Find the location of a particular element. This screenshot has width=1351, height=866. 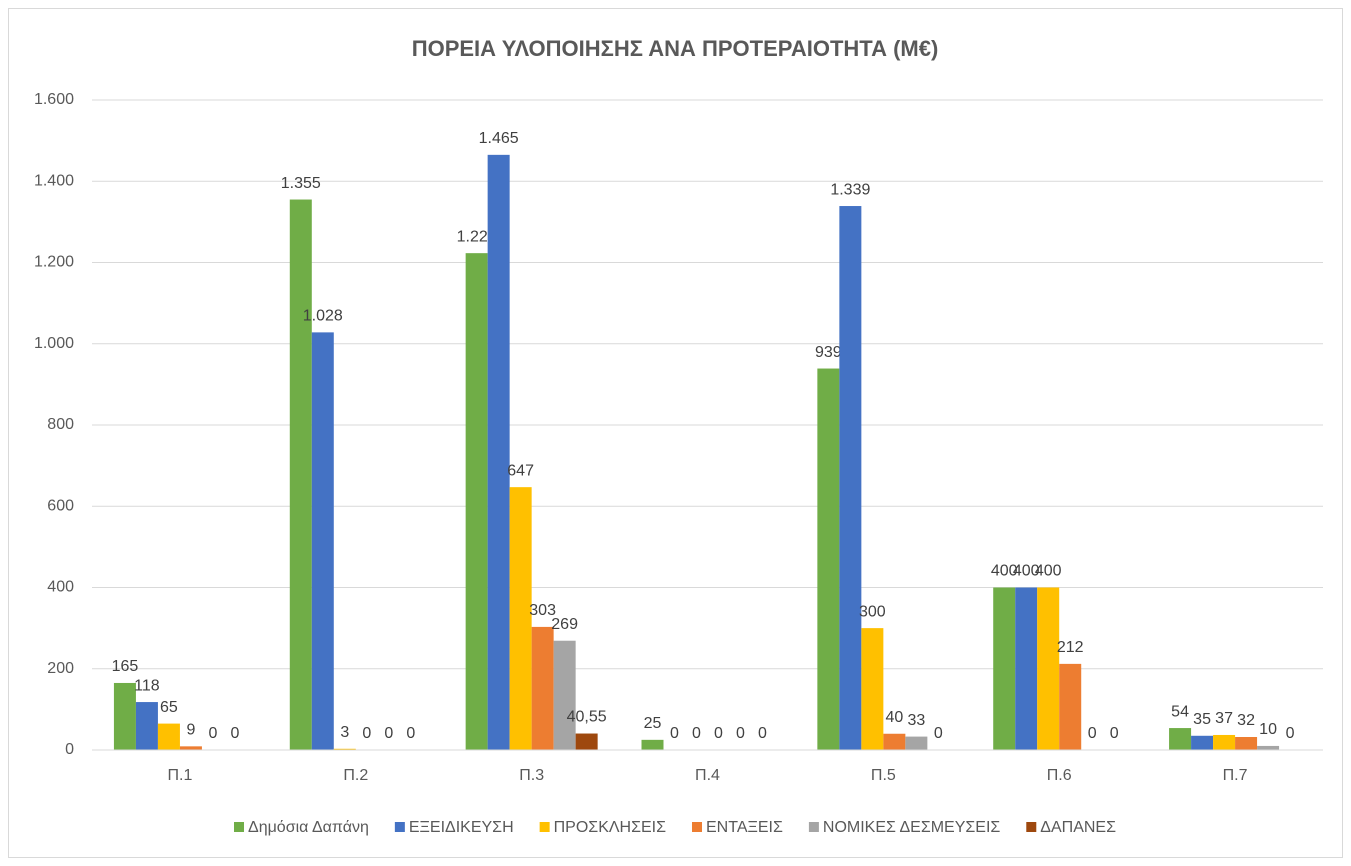

y-tick-label: 0 is located at coordinates (69, 749).